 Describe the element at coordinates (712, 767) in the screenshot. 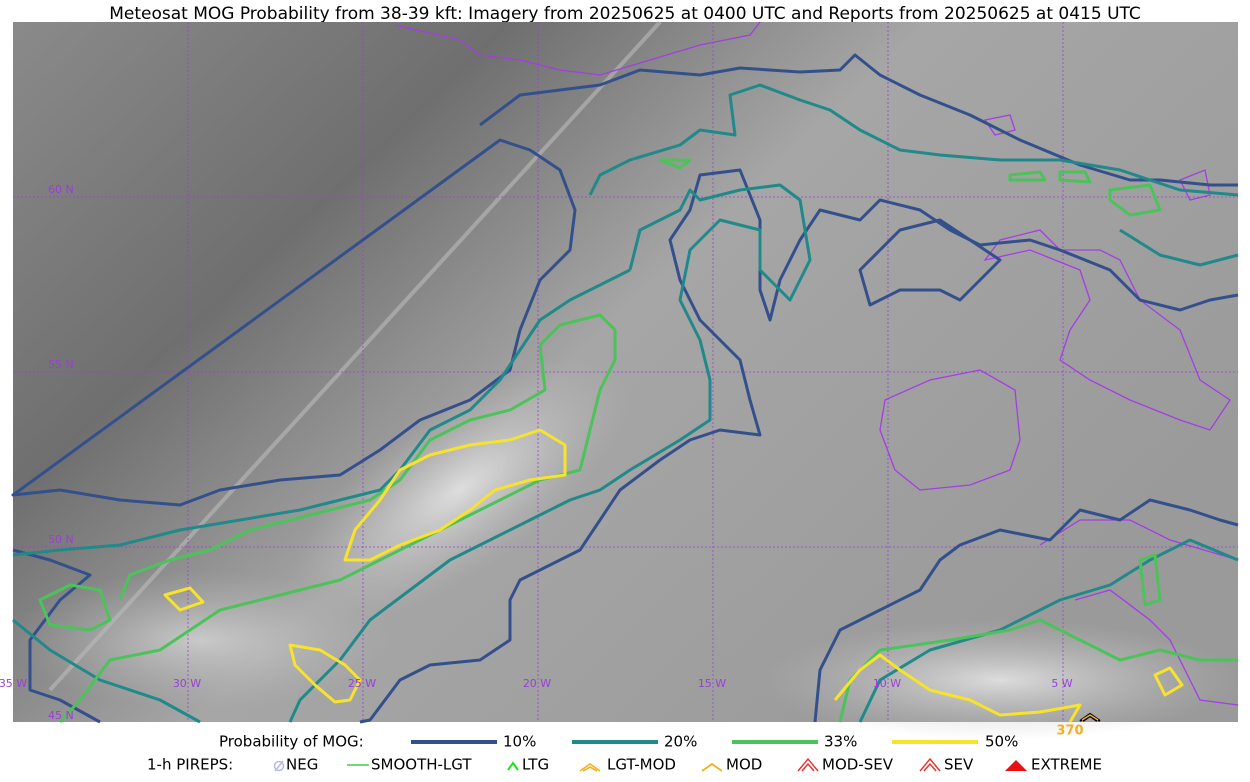

I see `mod-icon` at that location.